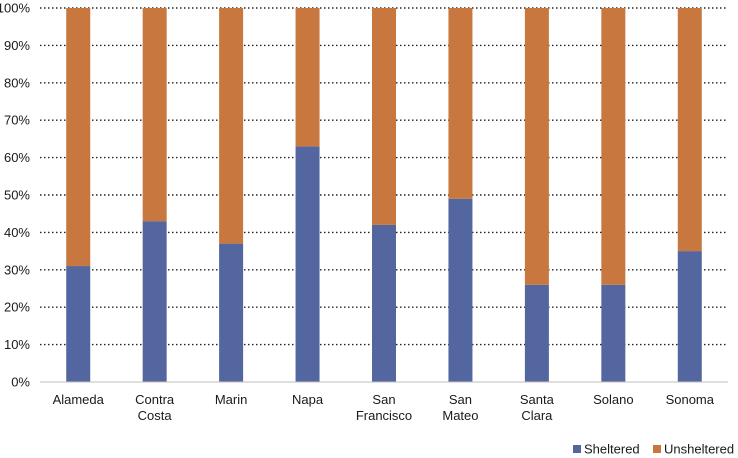 This screenshot has width=738, height=458. Describe the element at coordinates (689, 130) in the screenshot. I see `bar-unsheltered-sonoma` at that location.